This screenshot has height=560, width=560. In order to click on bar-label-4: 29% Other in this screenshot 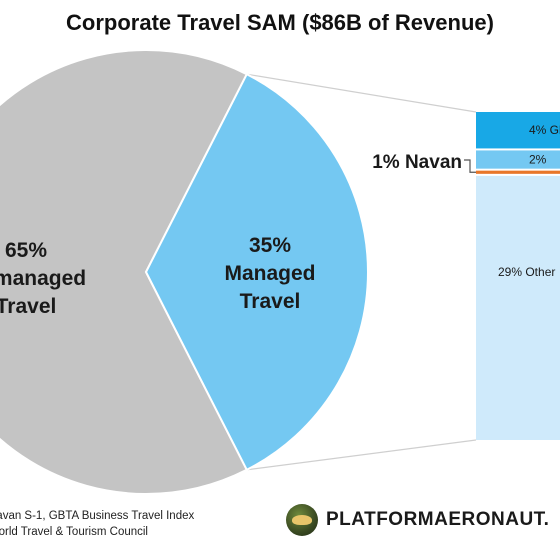, I will do `click(526, 272)`.